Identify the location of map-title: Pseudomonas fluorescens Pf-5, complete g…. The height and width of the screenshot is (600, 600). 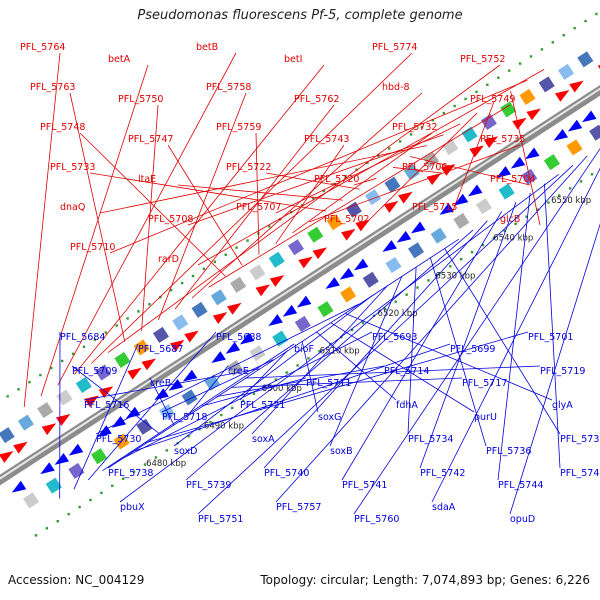
(300, 15).